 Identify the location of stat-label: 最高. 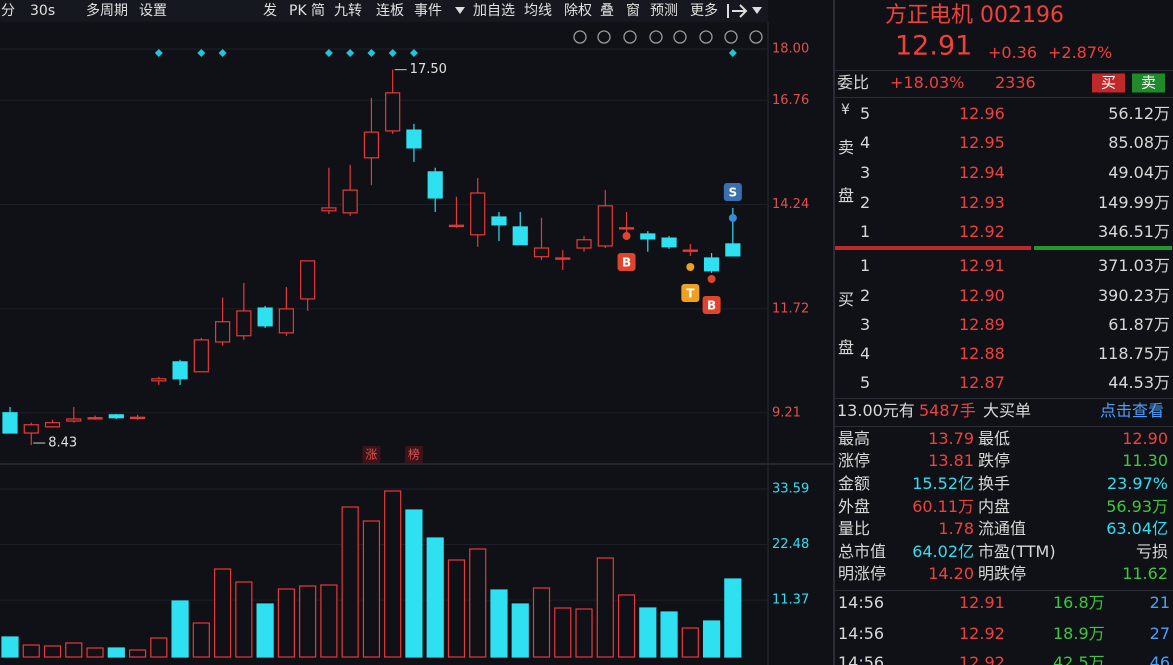
(854, 438).